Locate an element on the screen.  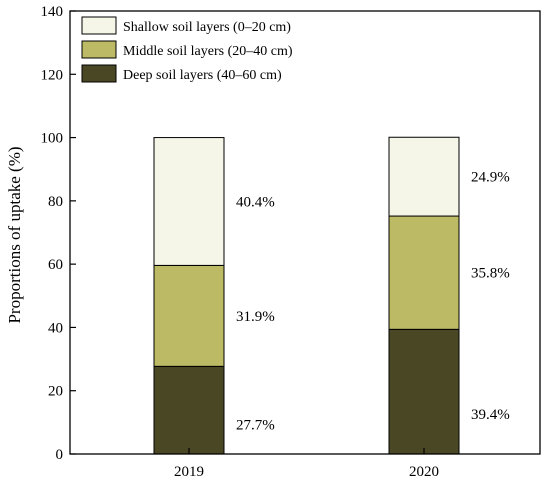
x-tick-label: 2019 is located at coordinates (189, 472).